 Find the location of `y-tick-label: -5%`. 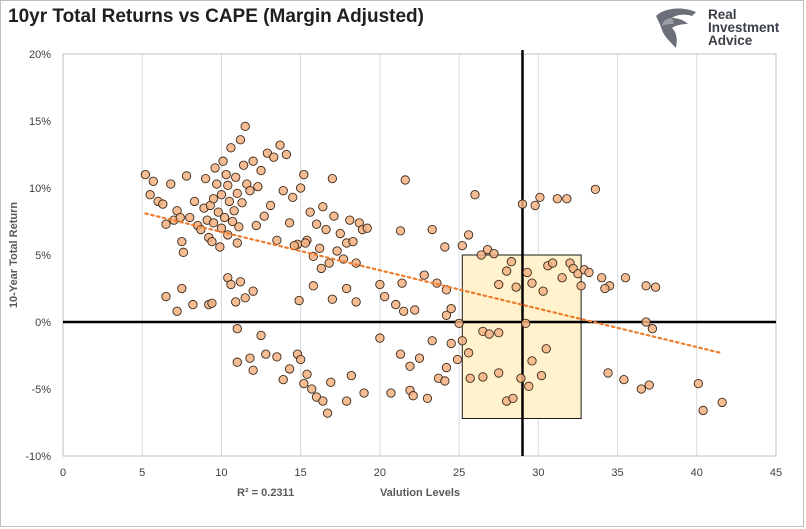

y-tick-label: -5% is located at coordinates (41, 390).